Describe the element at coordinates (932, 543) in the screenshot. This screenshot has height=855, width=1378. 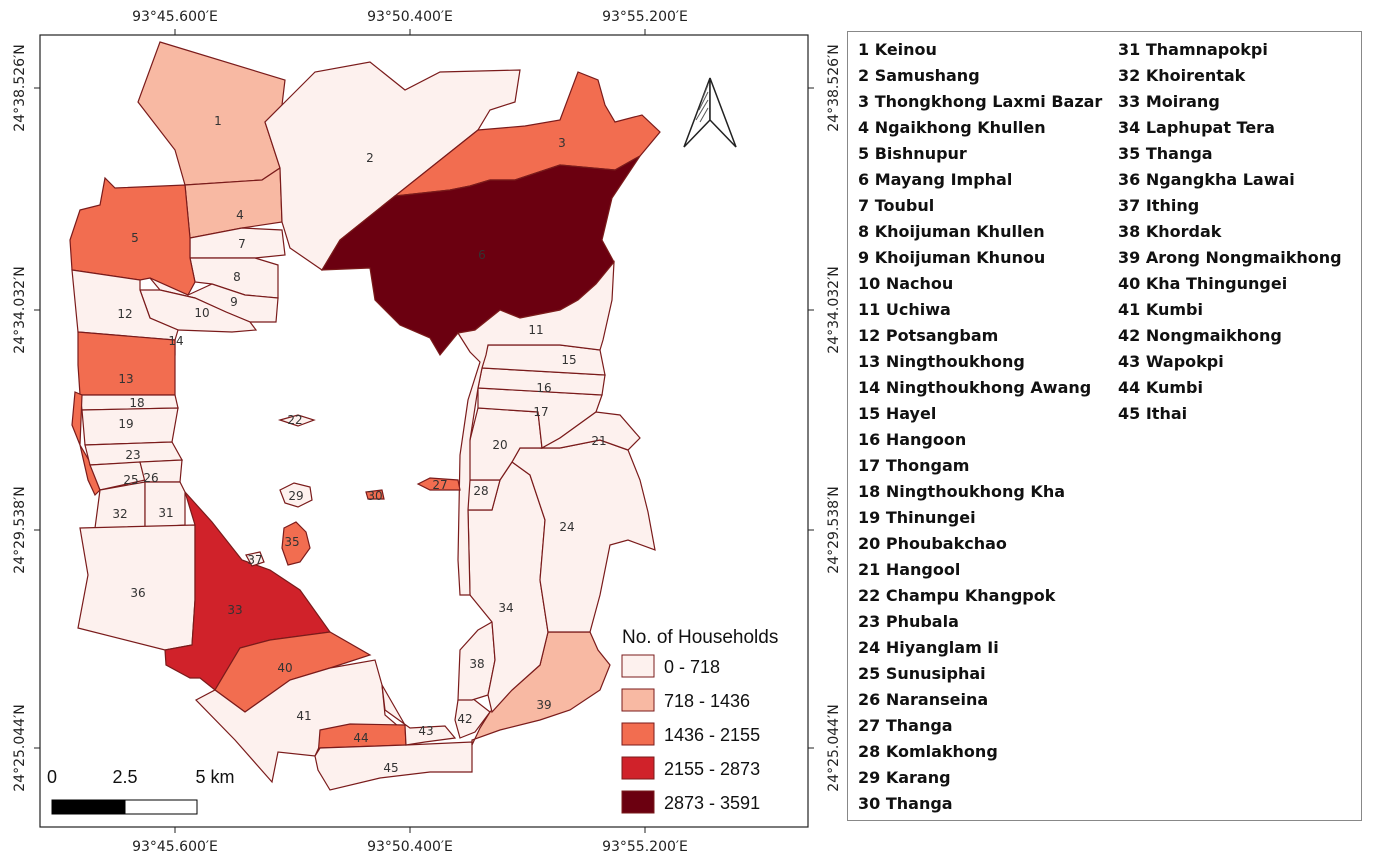
I see `key-entry: 20 Phoubakchao` at that location.